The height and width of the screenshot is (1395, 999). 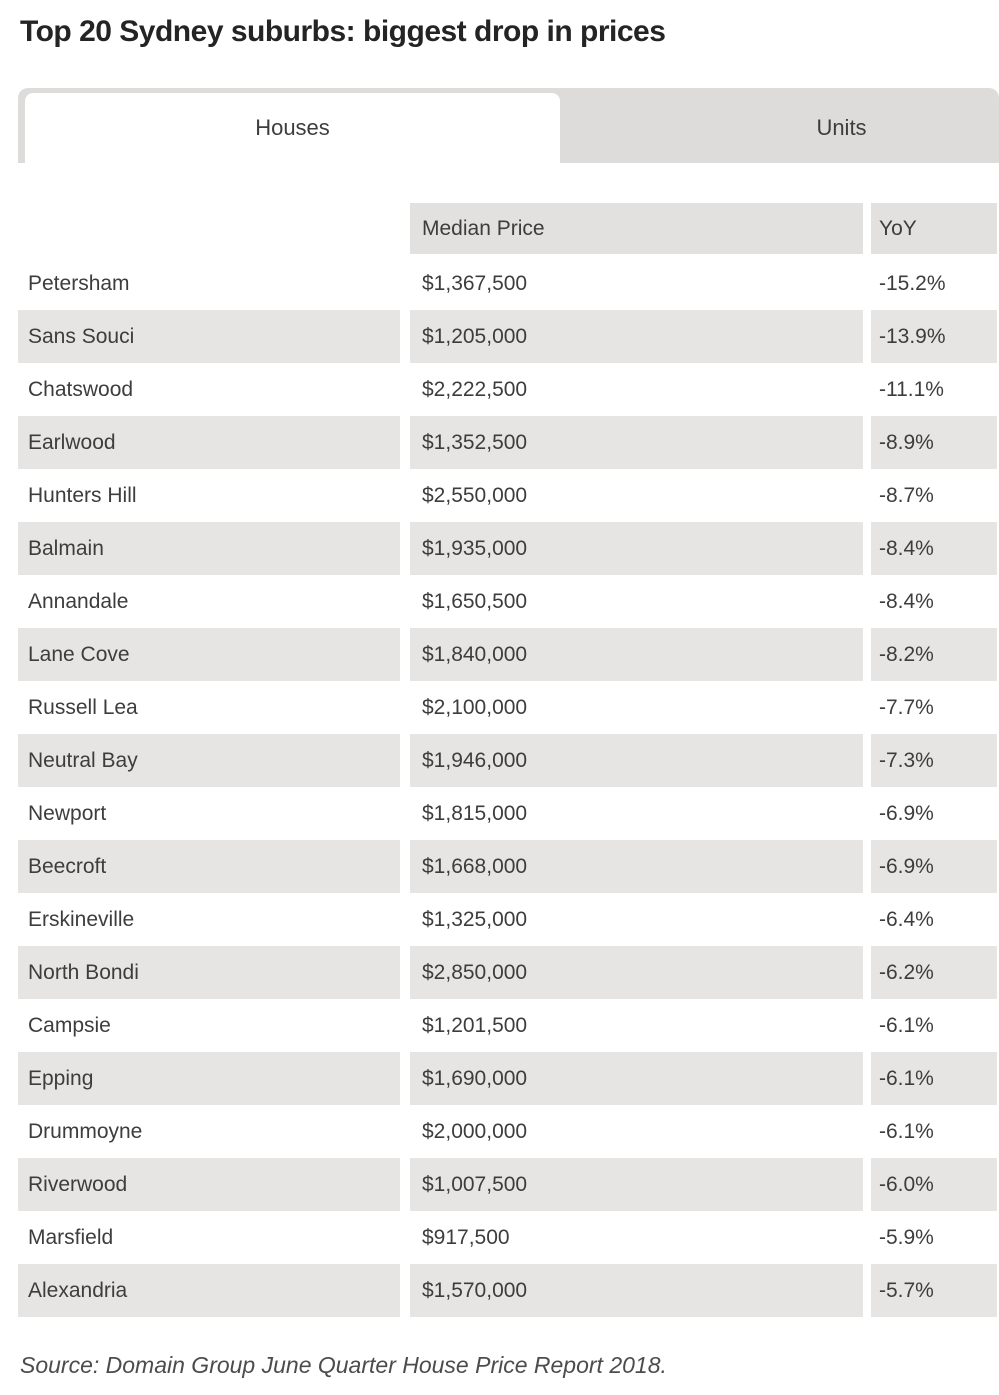 I want to click on tab-houses-label: Houses, so click(x=292, y=127).